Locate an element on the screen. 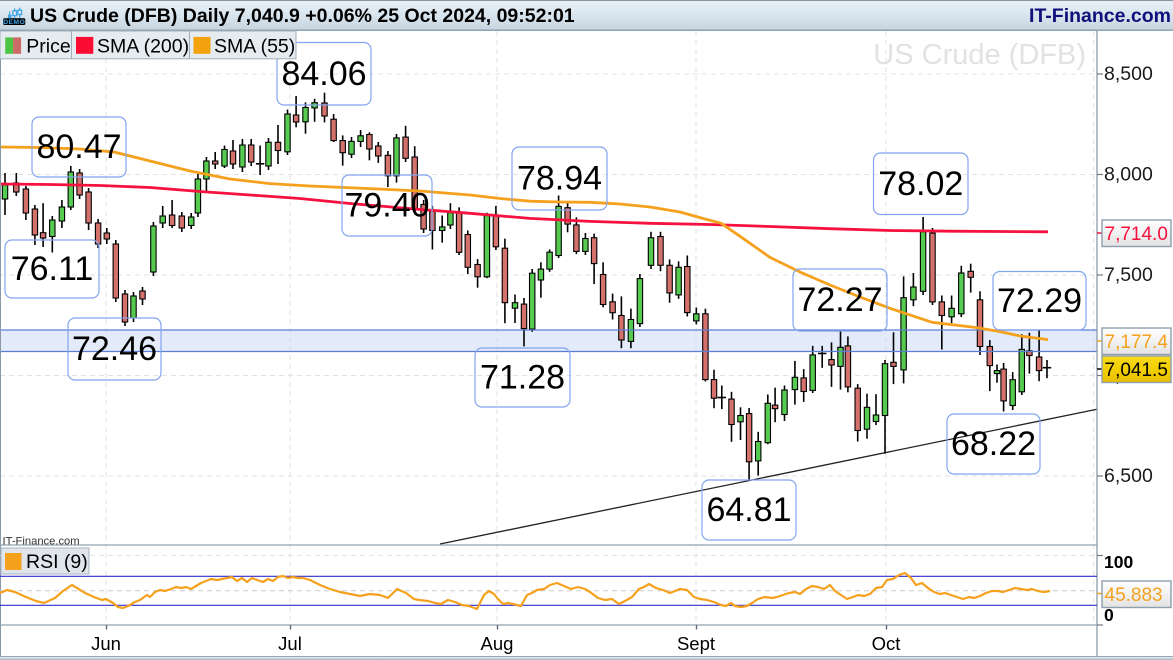 Image resolution: width=1173 pixels, height=660 pixels. svg-text: 84.06 is located at coordinates (323, 74).